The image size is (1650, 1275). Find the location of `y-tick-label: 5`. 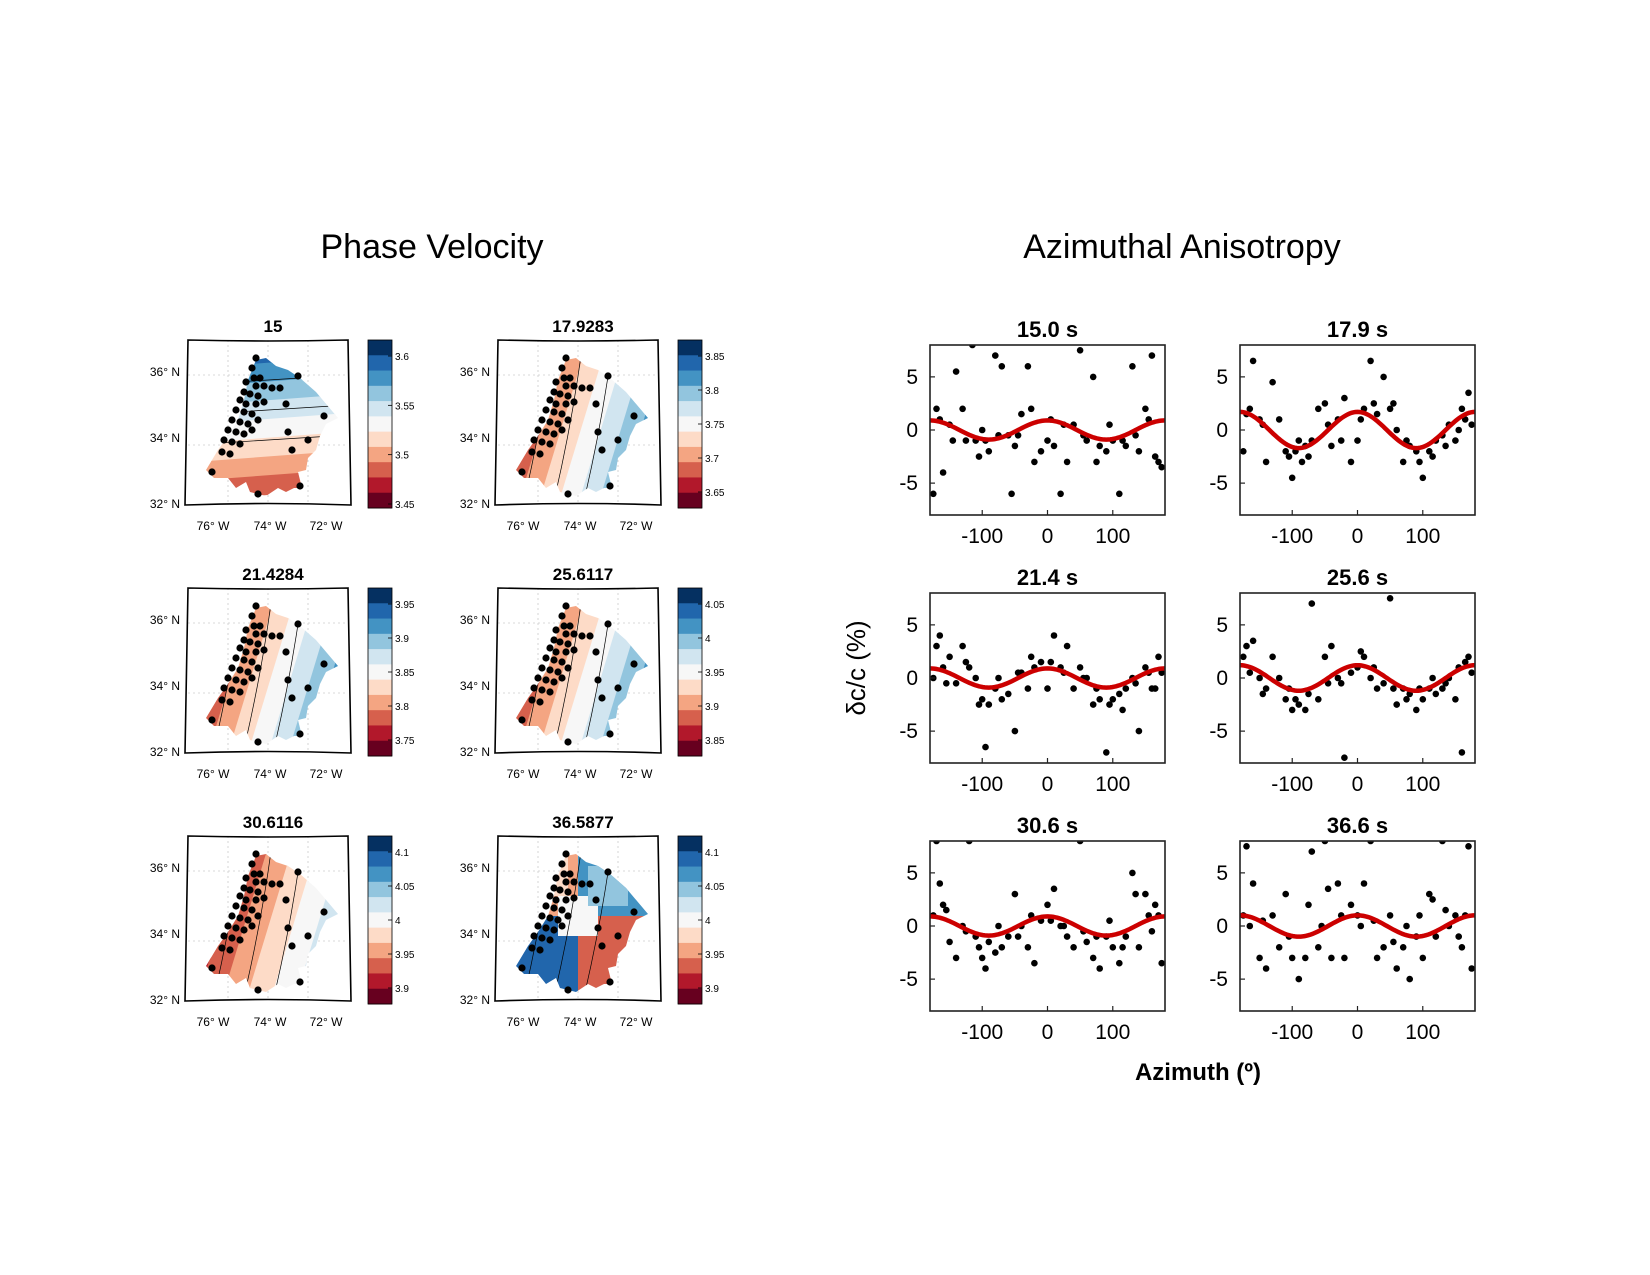

y-tick-label: 5 is located at coordinates (1222, 377).